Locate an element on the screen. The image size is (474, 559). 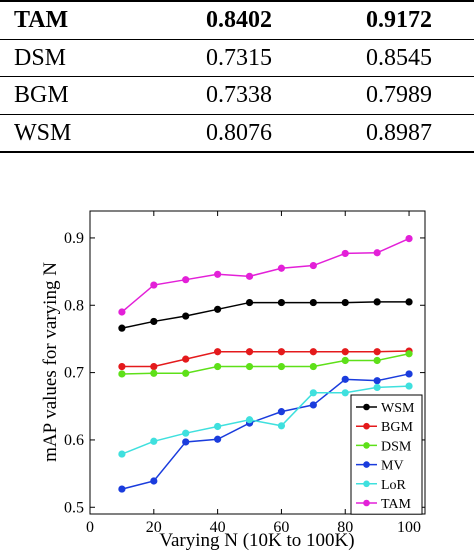
series-wsm is located at coordinates (265, 315).